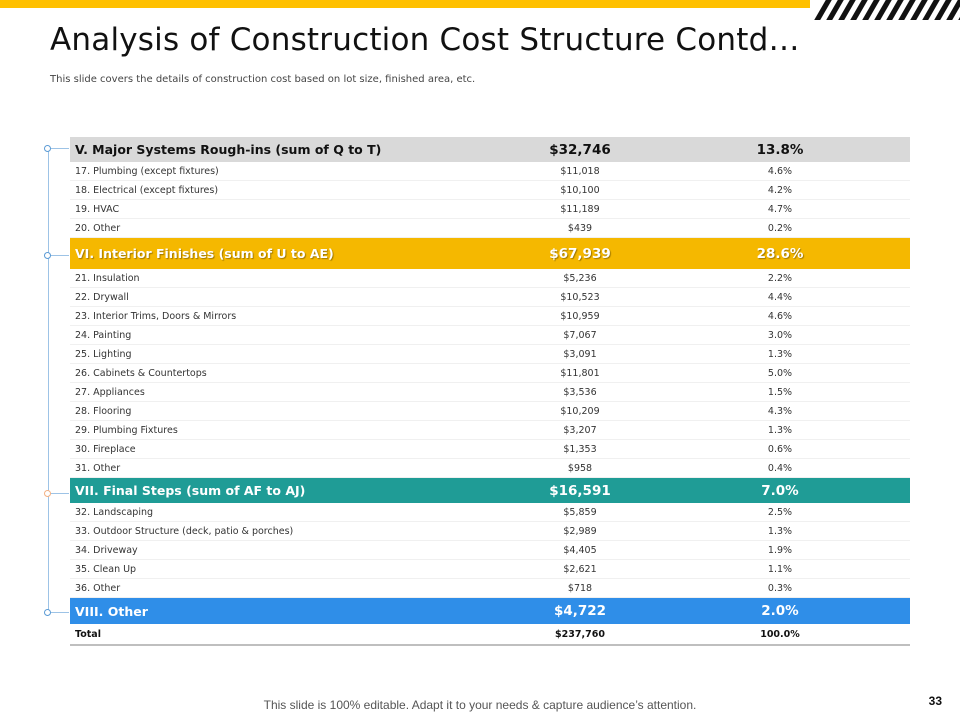 The image size is (960, 720). Describe the element at coordinates (580, 190) in the screenshot. I see `item-amount: $10,100` at that location.